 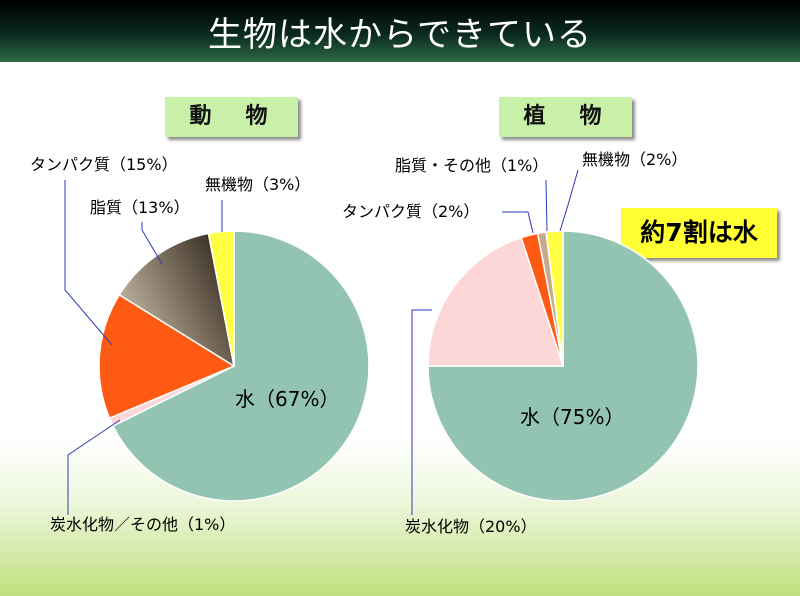 What do you see at coordinates (400, 35) in the screenshot?
I see `slide-title: 生物は水からできている` at bounding box center [400, 35].